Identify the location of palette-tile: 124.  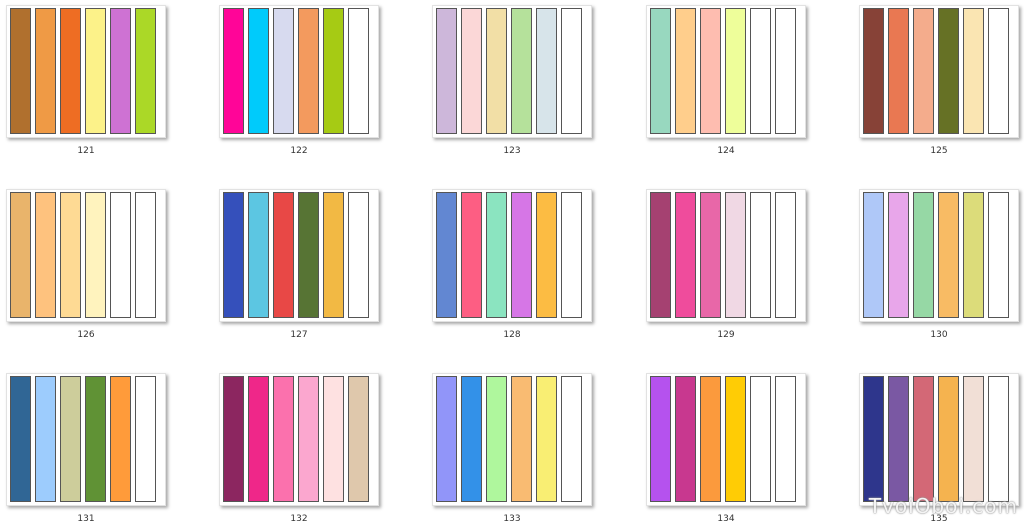
(734, 80).